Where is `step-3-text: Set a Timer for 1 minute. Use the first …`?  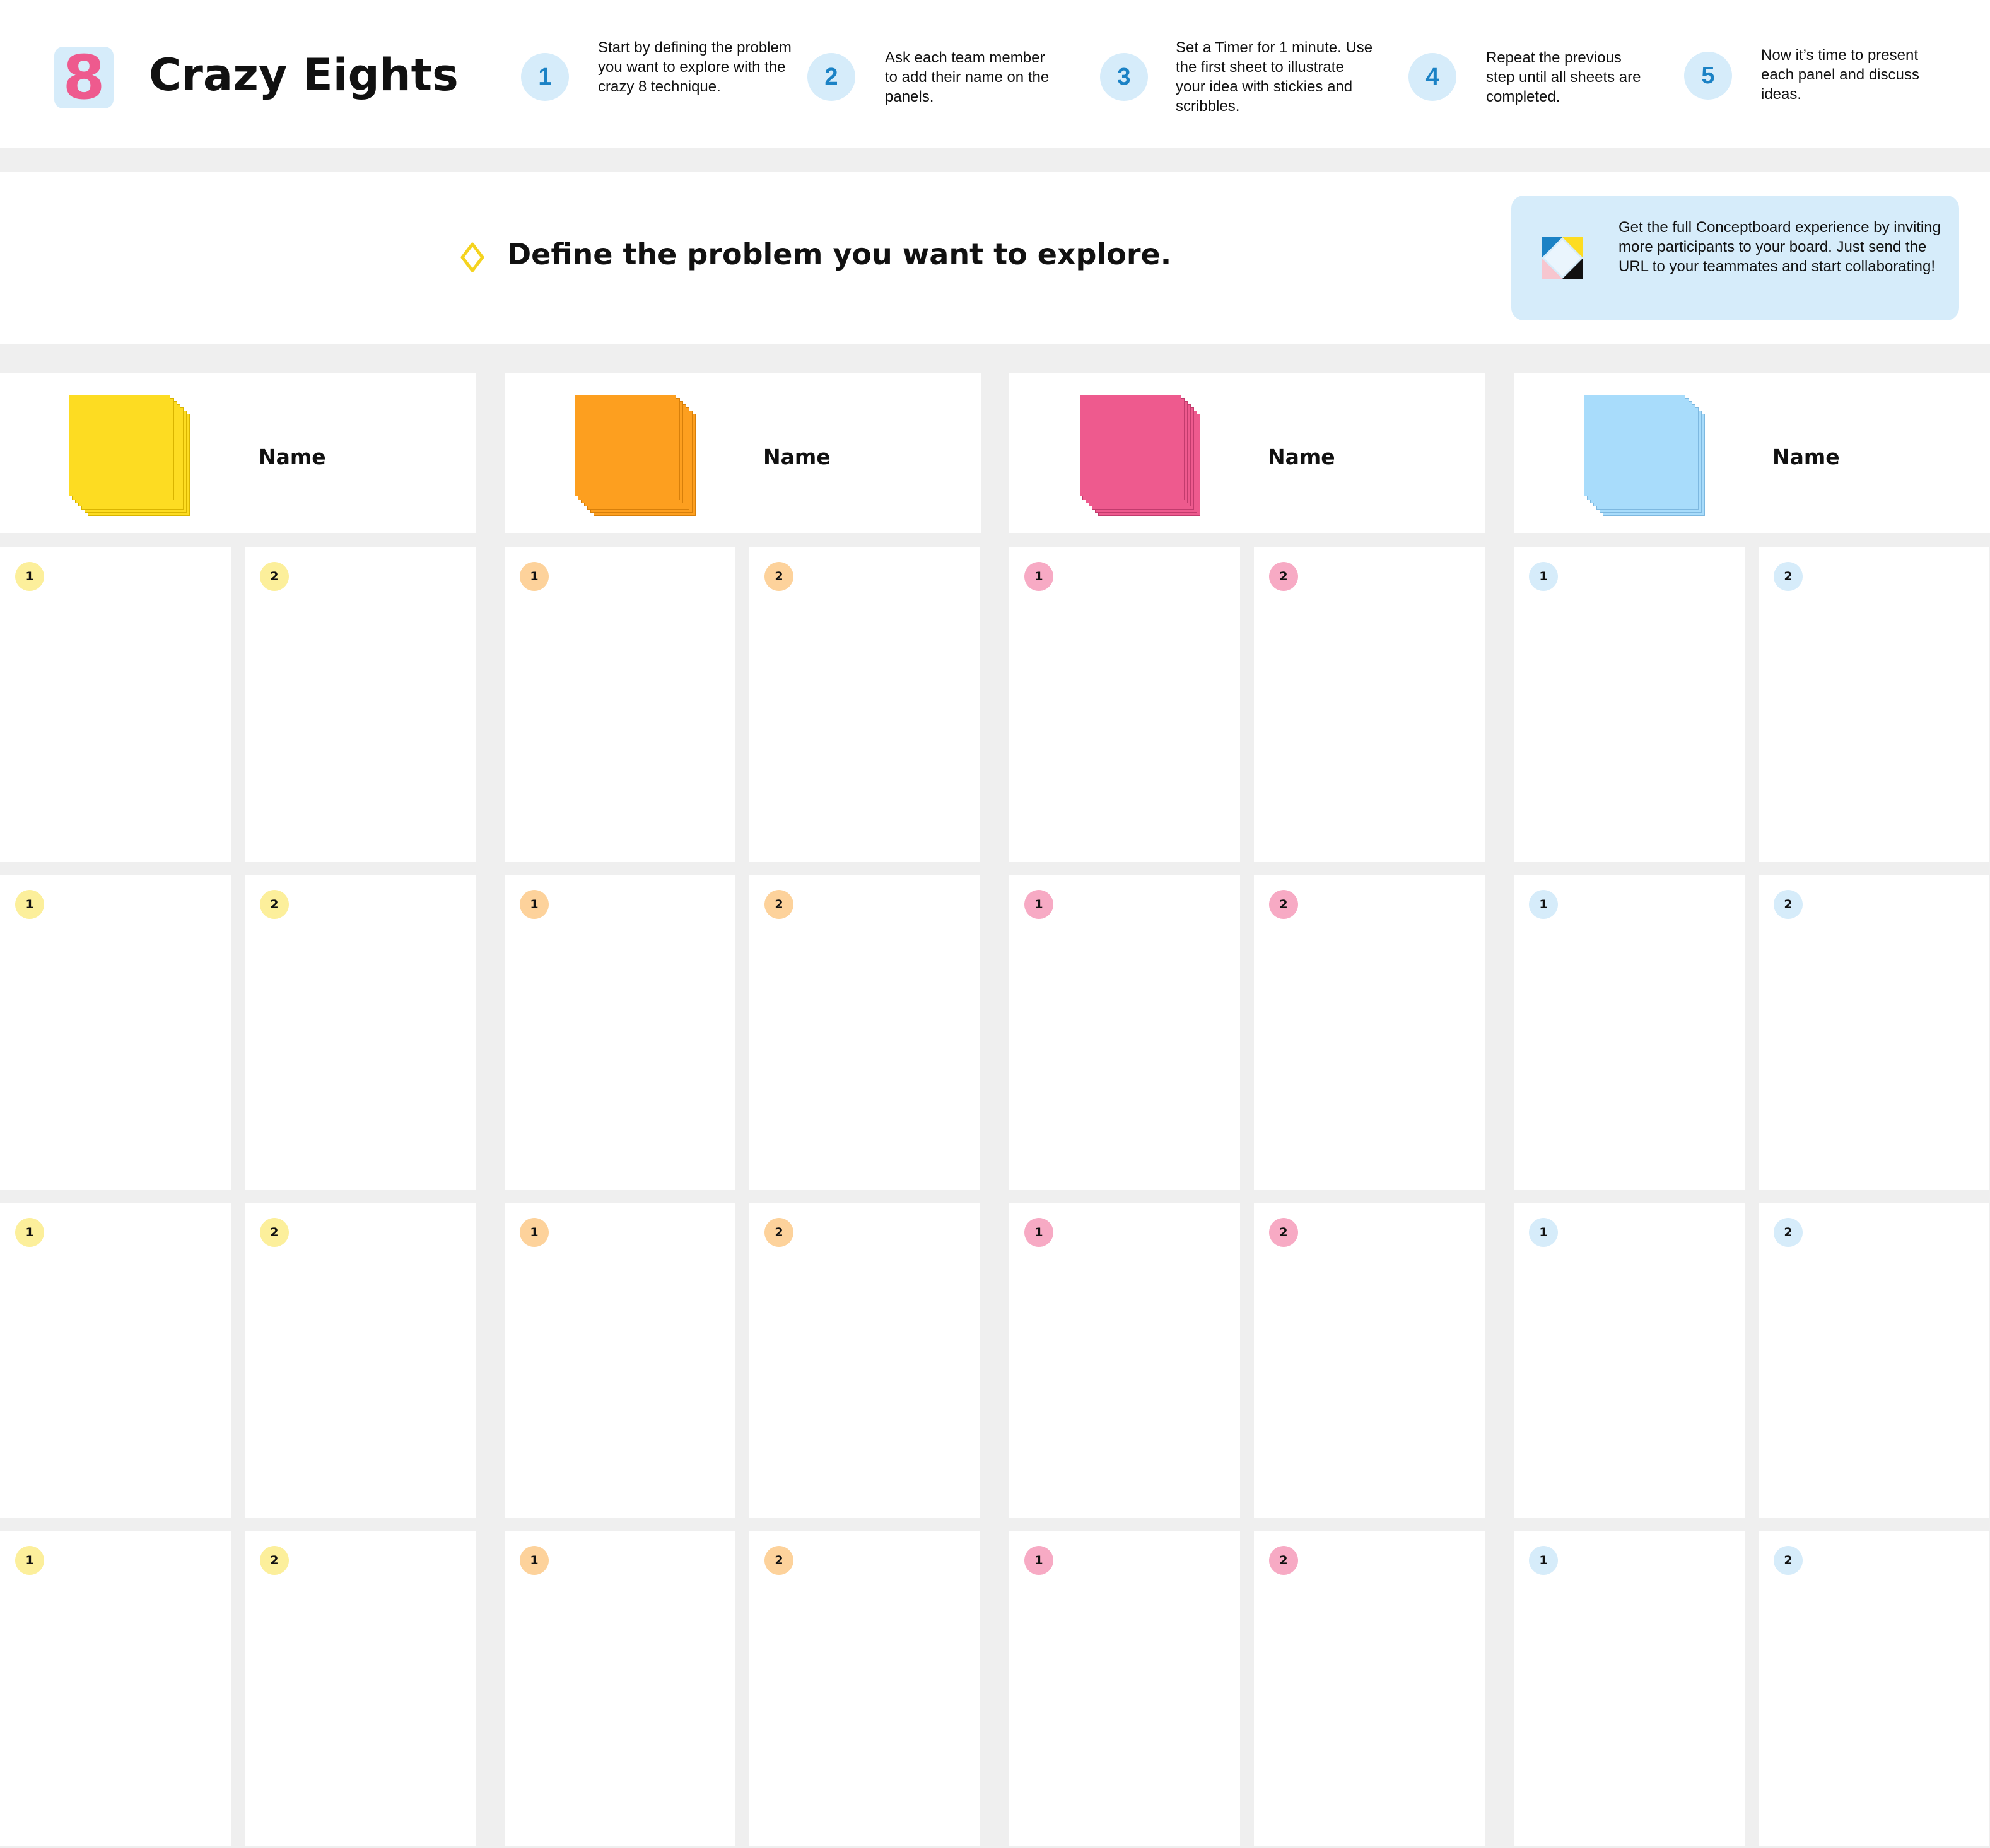 step-3-text: Set a Timer for 1 minute. Use the first … is located at coordinates (1274, 77).